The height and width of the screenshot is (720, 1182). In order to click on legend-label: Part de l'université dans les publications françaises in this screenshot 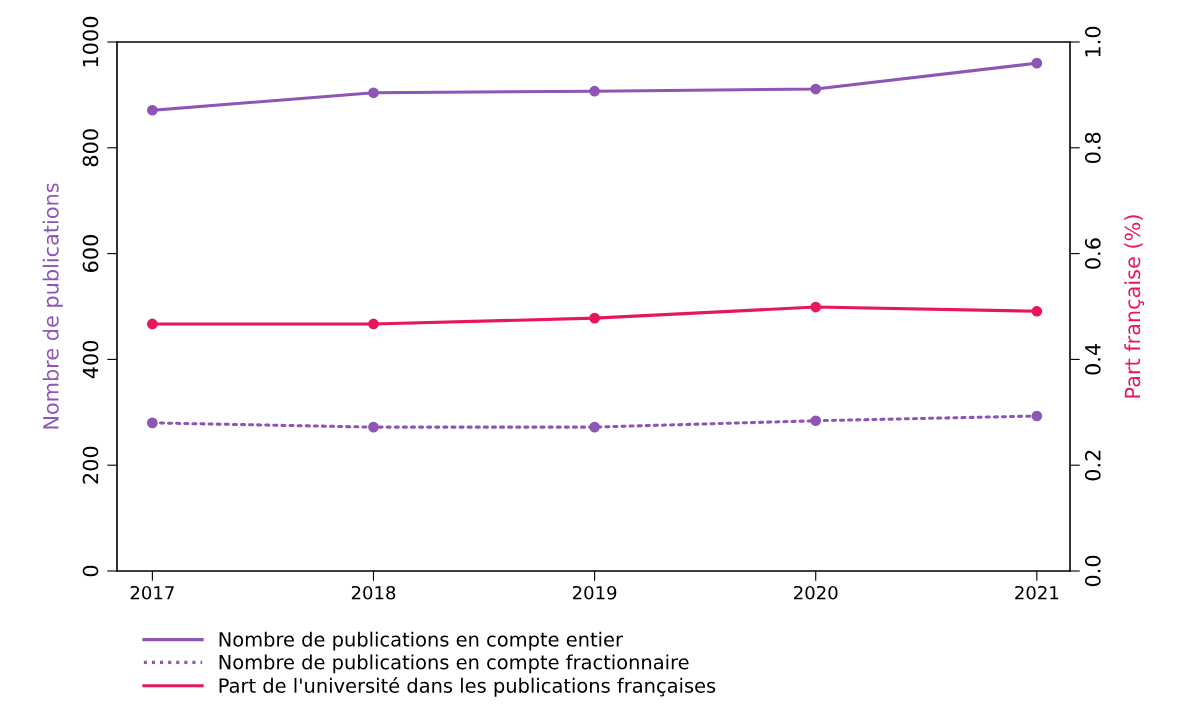, I will do `click(467, 687)`.